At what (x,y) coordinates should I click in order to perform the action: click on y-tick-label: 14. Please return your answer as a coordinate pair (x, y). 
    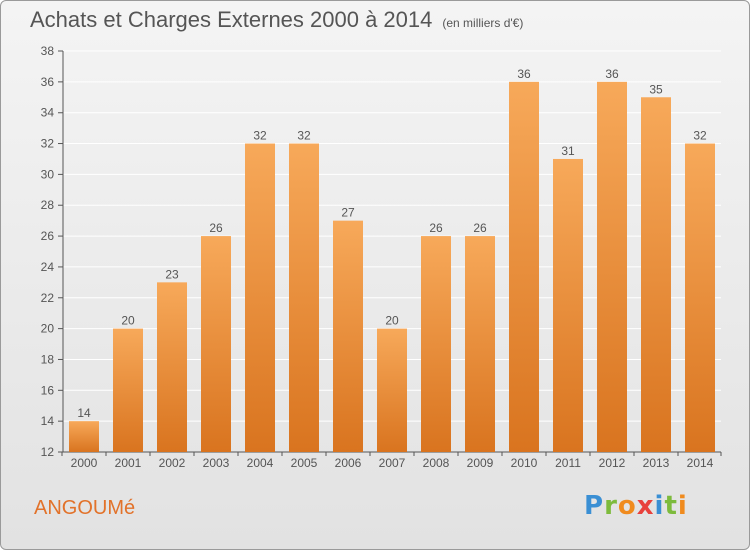
    Looking at the image, I should click on (48, 421).